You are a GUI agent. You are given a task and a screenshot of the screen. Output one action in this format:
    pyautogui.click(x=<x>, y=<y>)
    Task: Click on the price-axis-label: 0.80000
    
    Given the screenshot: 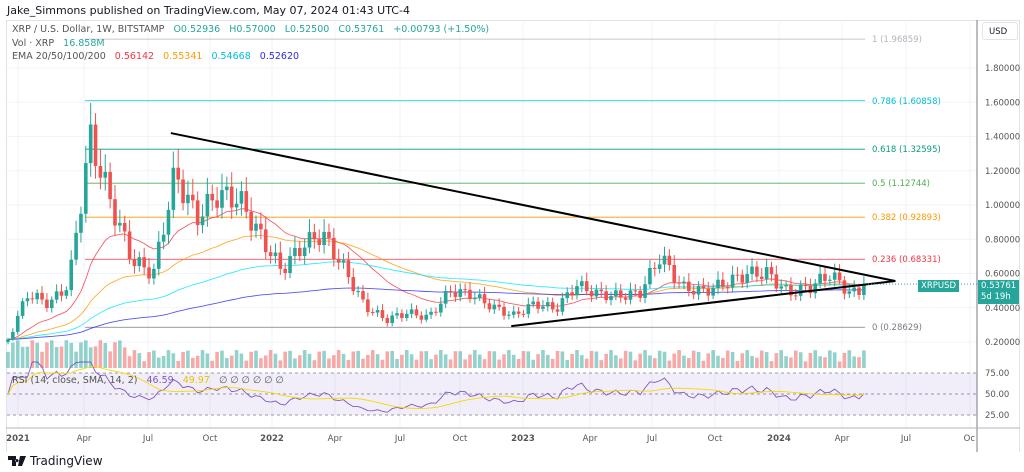 What is the action you would take?
    pyautogui.click(x=1002, y=240)
    